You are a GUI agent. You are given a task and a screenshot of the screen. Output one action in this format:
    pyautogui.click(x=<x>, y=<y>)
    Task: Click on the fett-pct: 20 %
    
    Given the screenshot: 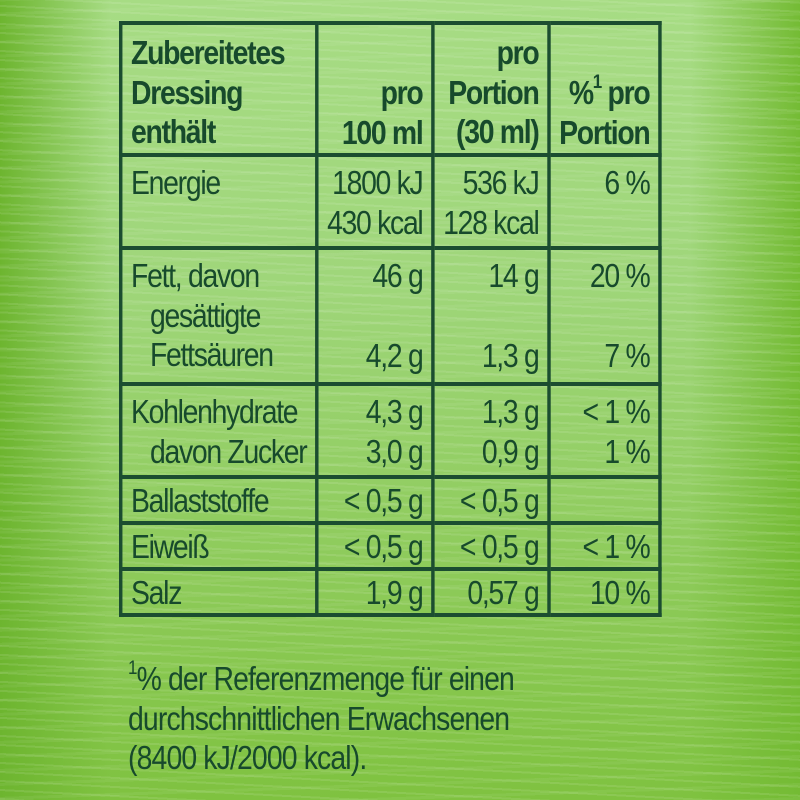 What is the action you would take?
    pyautogui.click(x=620, y=275)
    